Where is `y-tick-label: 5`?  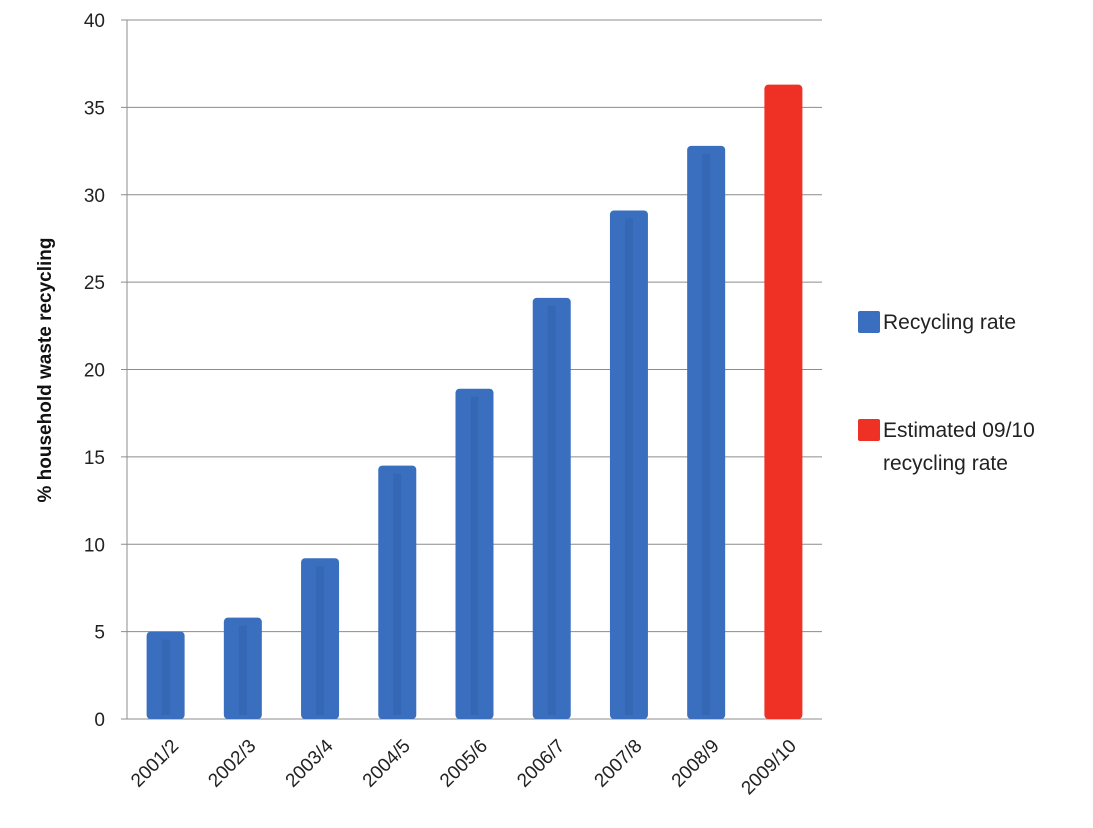
y-tick-label: 5 is located at coordinates (99, 633).